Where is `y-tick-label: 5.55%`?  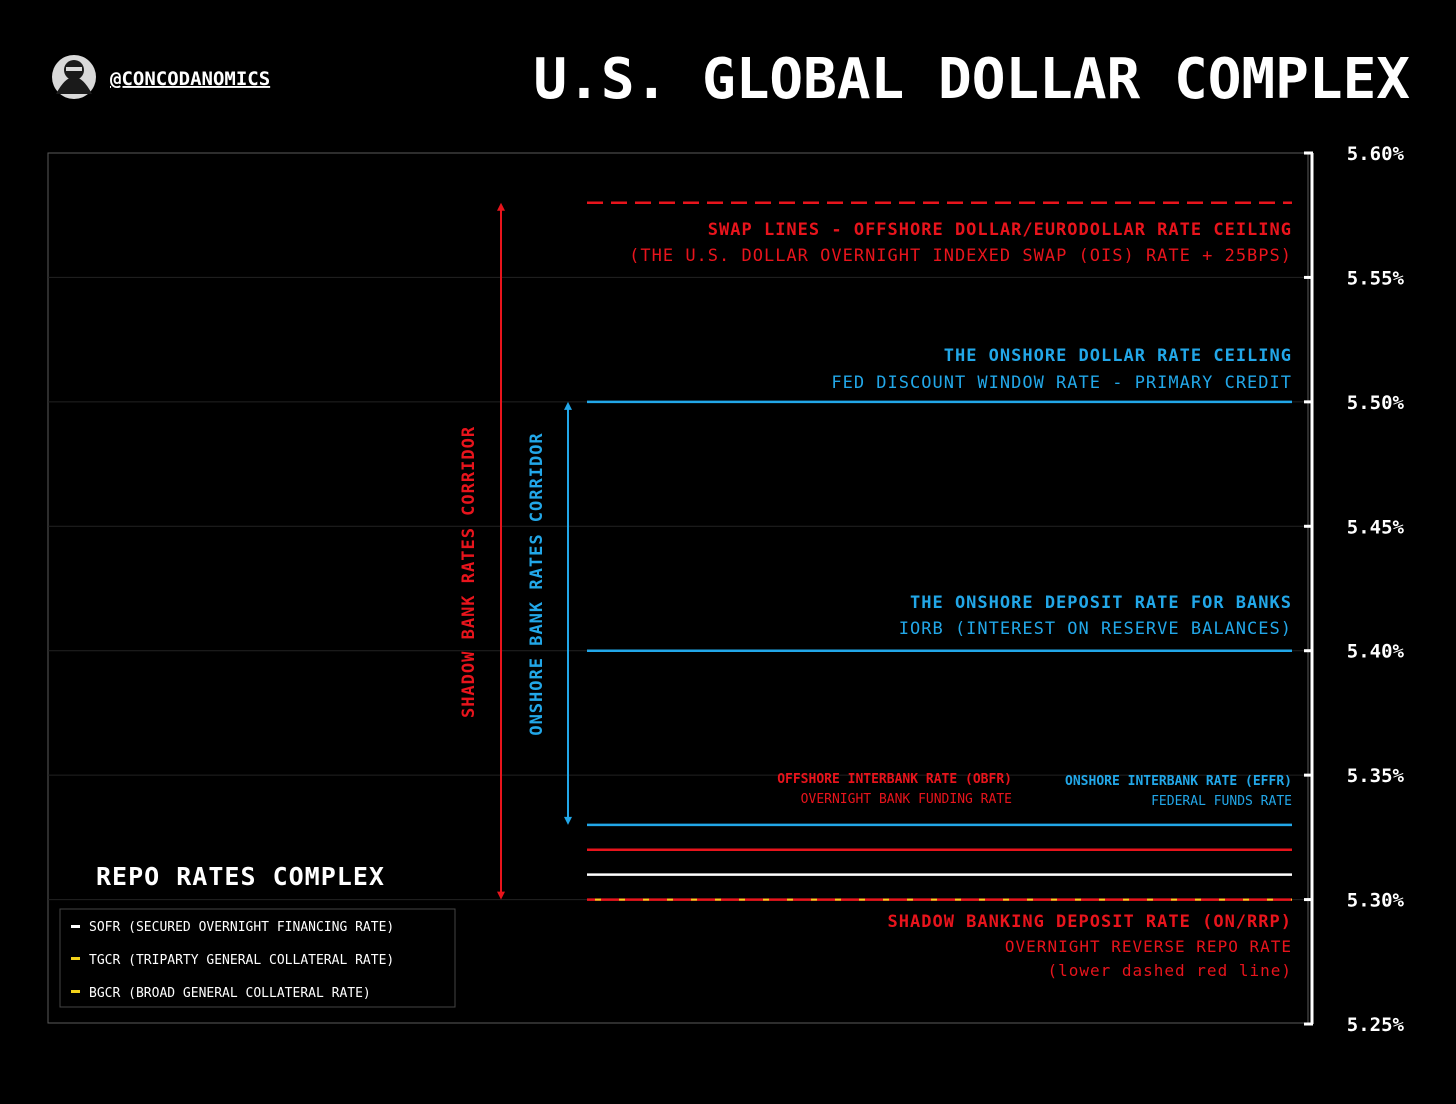
y-tick-label: 5.55% is located at coordinates (1376, 278).